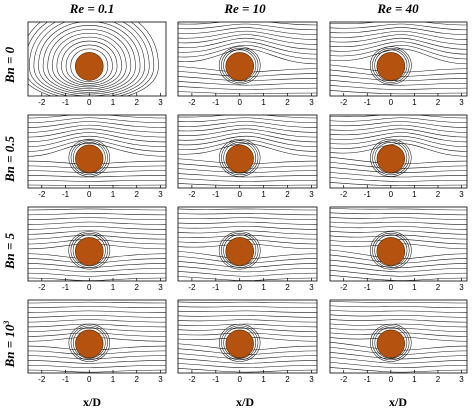  What do you see at coordinates (398, 402) in the screenshot?
I see `x-axis-label-col-3: x/D` at bounding box center [398, 402].